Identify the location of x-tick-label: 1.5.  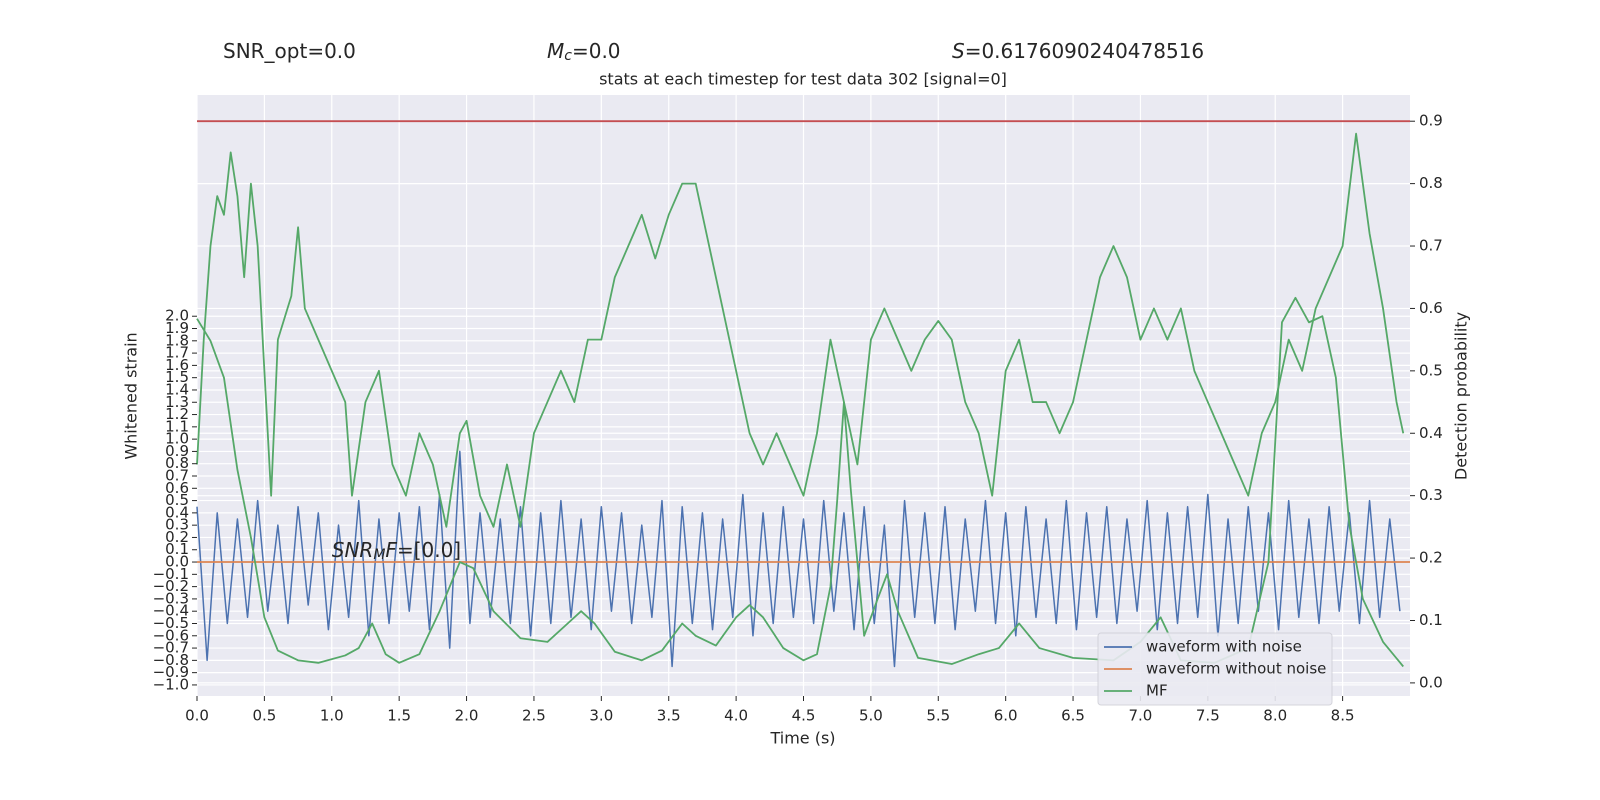
(399, 716).